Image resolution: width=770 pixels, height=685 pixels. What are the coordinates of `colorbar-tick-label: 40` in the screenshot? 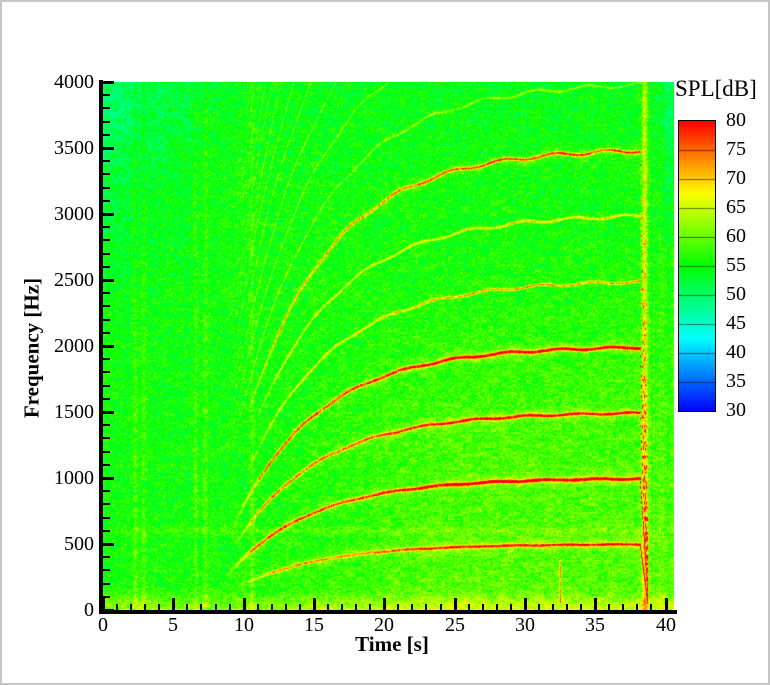 It's located at (736, 352).